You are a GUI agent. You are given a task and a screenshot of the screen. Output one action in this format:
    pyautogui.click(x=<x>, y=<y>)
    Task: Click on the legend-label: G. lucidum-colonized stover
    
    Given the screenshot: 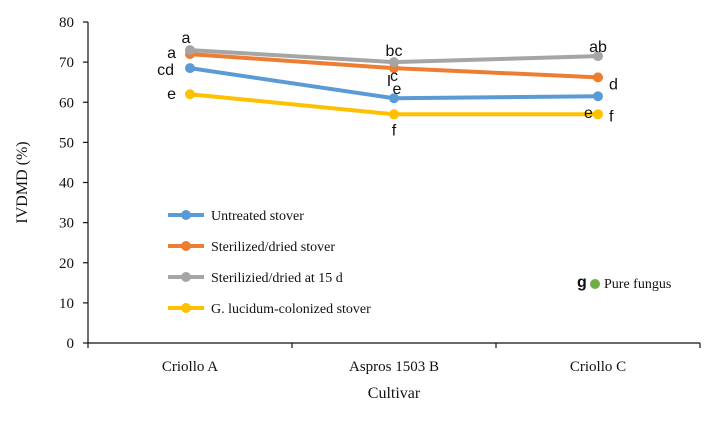 What is the action you would take?
    pyautogui.click(x=291, y=309)
    